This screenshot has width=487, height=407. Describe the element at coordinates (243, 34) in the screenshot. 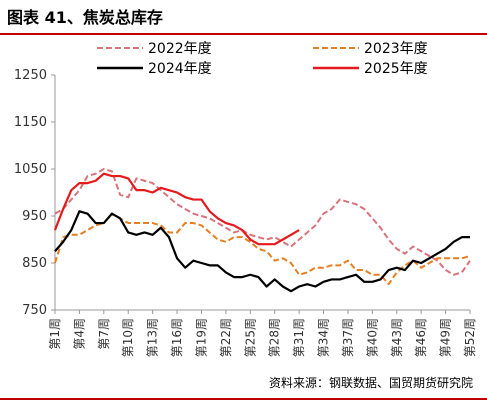

I see `top-rule` at that location.